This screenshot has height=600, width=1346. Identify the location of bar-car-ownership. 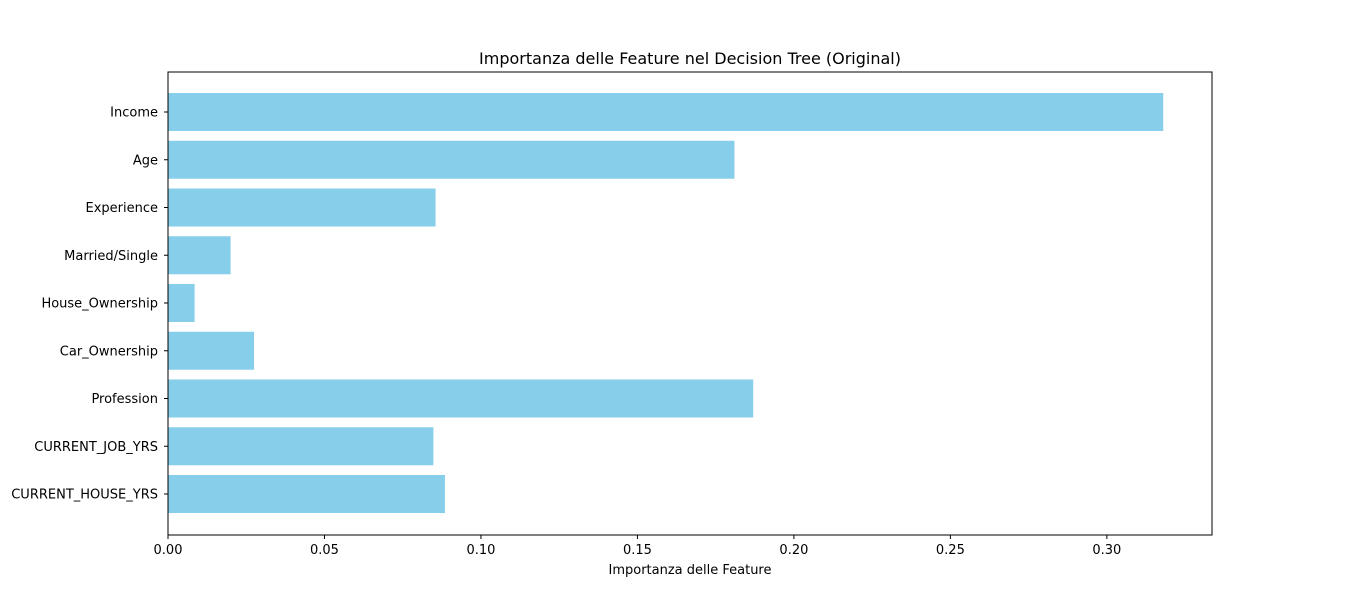
(211, 350).